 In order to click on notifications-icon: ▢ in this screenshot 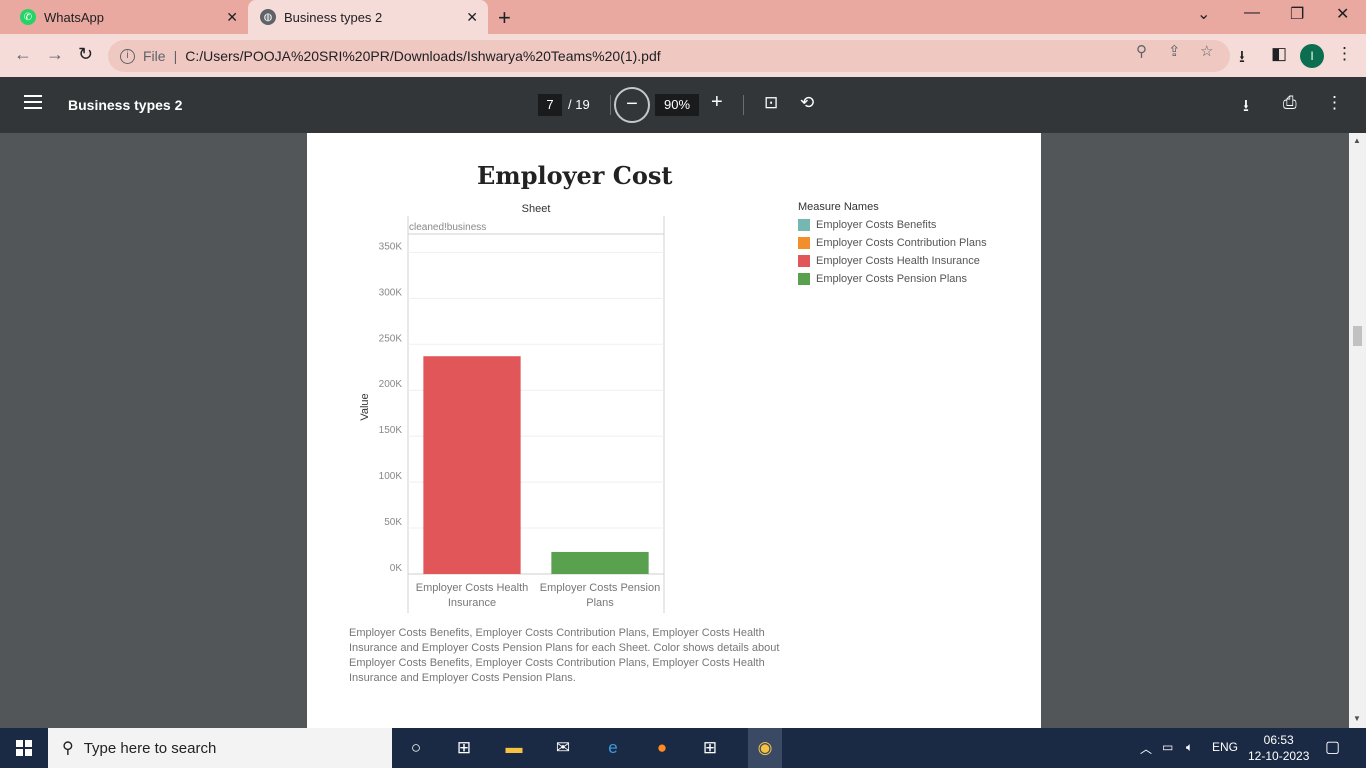, I will do `click(1333, 747)`.